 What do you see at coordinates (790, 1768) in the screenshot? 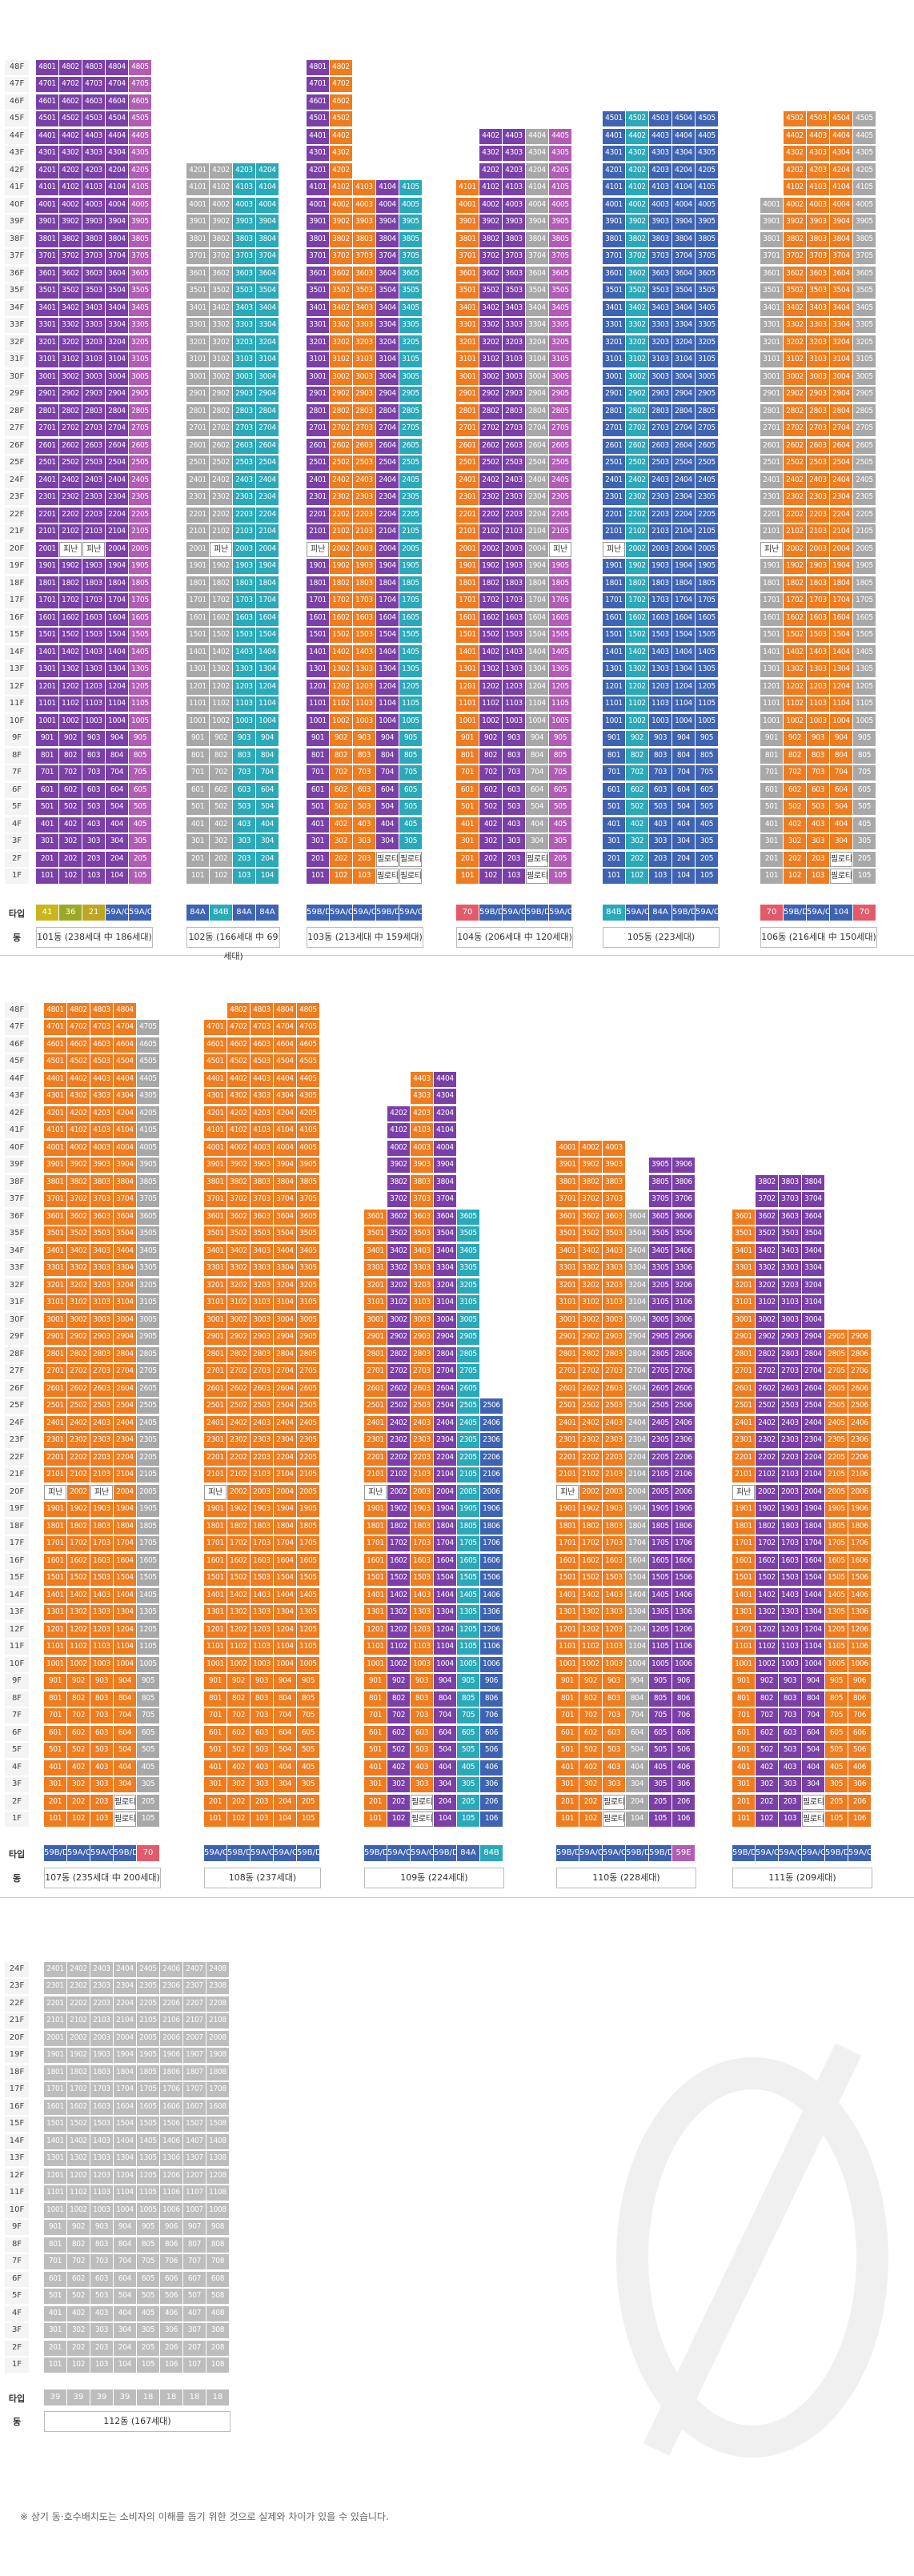
I see `unit-cell: 403` at bounding box center [790, 1768].